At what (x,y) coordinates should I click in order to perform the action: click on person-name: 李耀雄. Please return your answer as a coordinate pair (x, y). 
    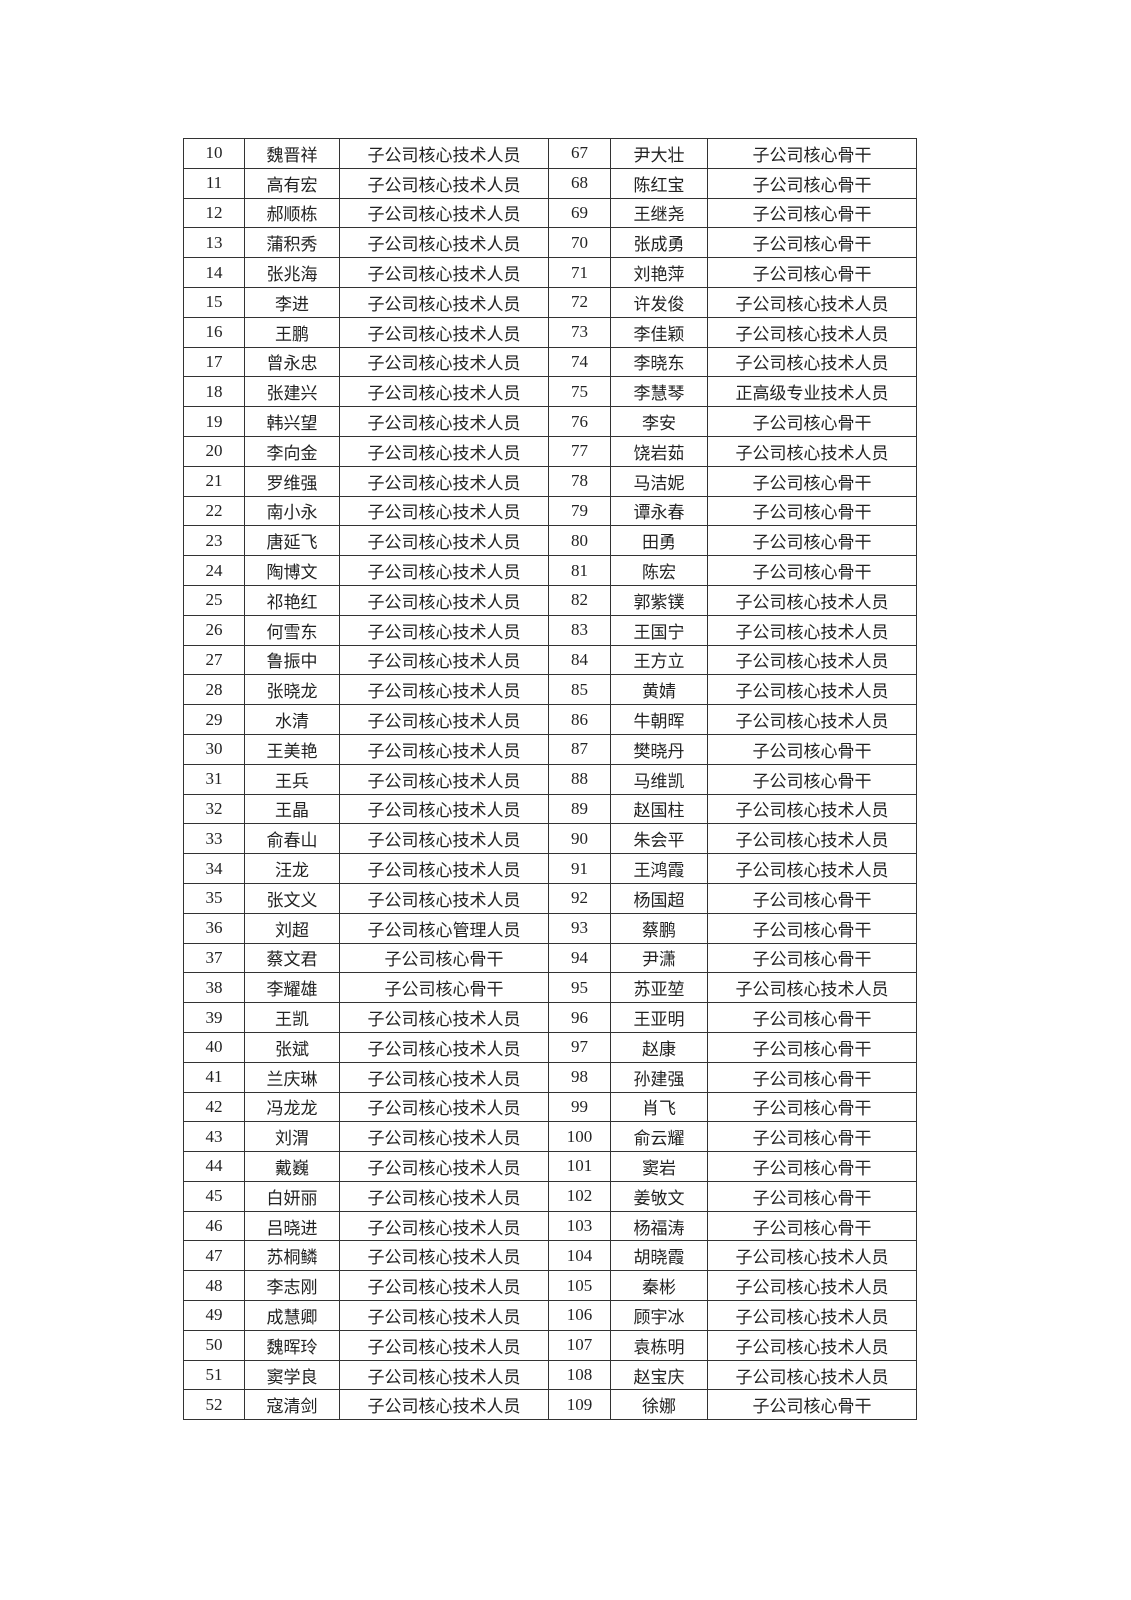
    Looking at the image, I should click on (292, 988).